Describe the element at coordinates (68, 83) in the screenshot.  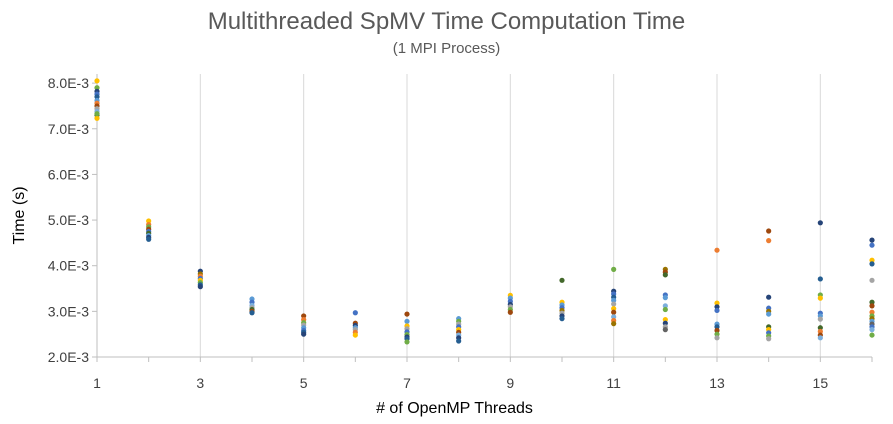
I see `y-tick-label: 8.0E-3` at that location.